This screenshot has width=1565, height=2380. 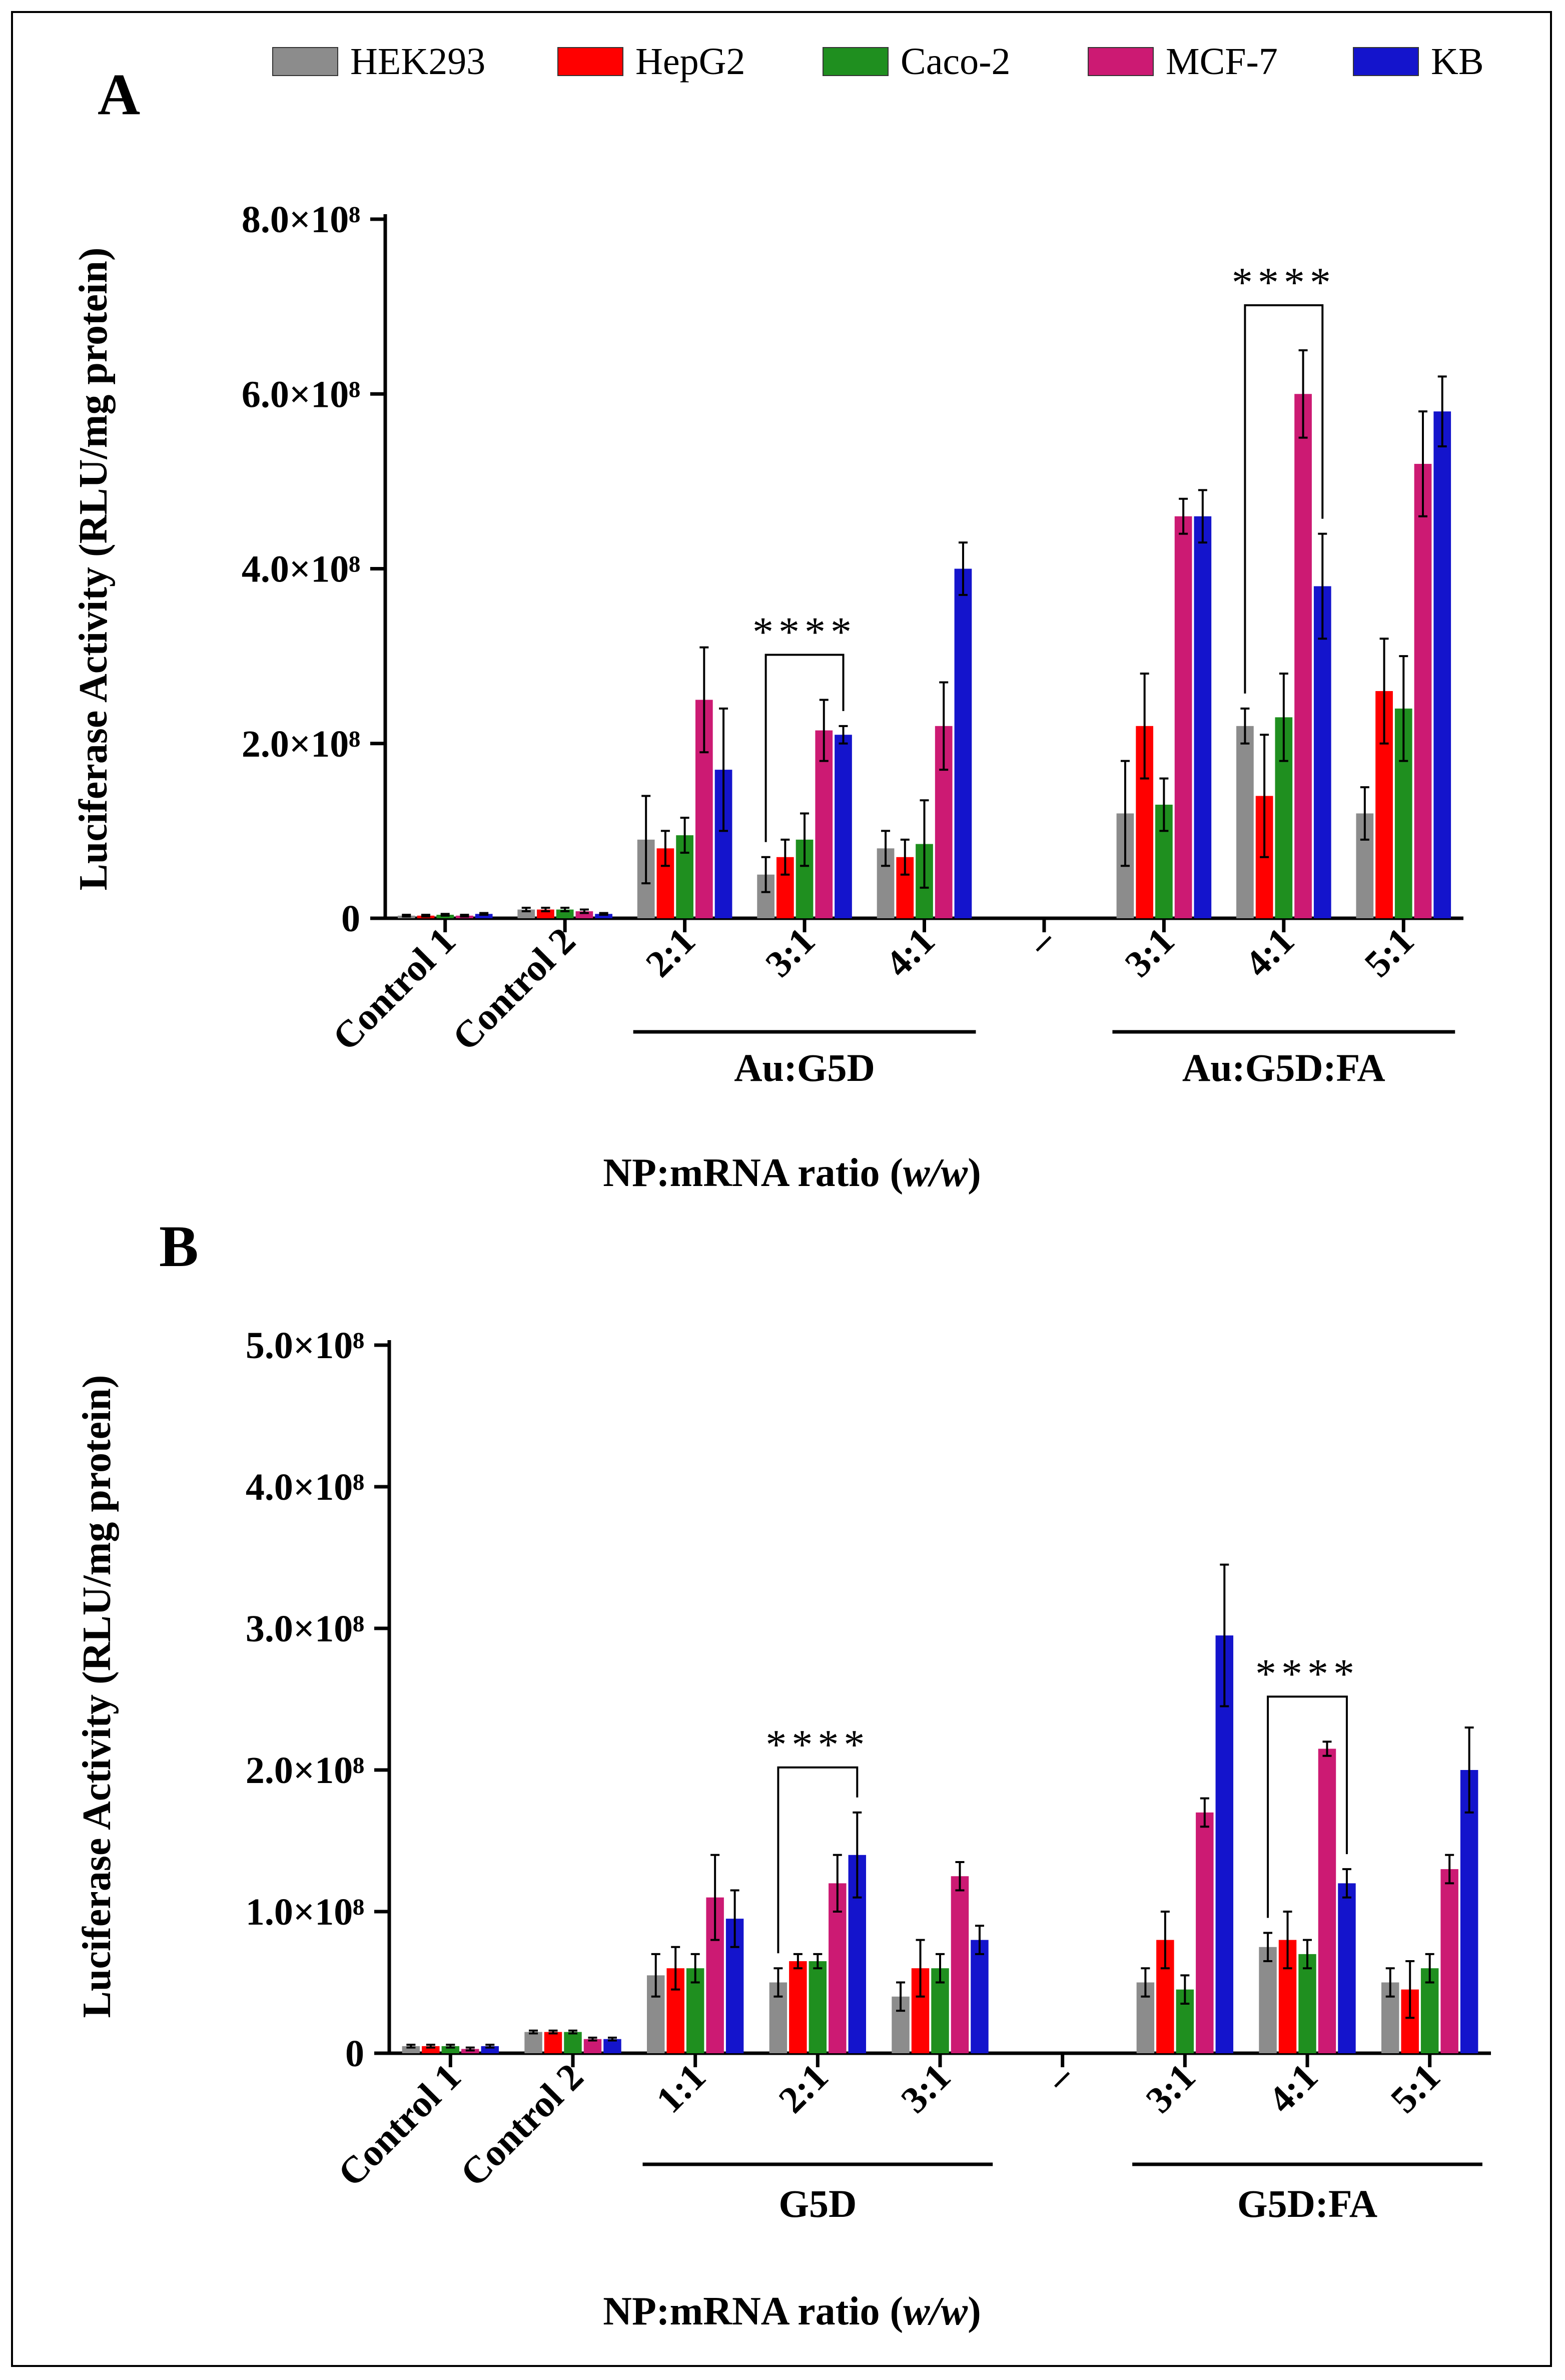 What do you see at coordinates (394, 989) in the screenshot?
I see `panel-a-x-tick-label-0: Control 1` at bounding box center [394, 989].